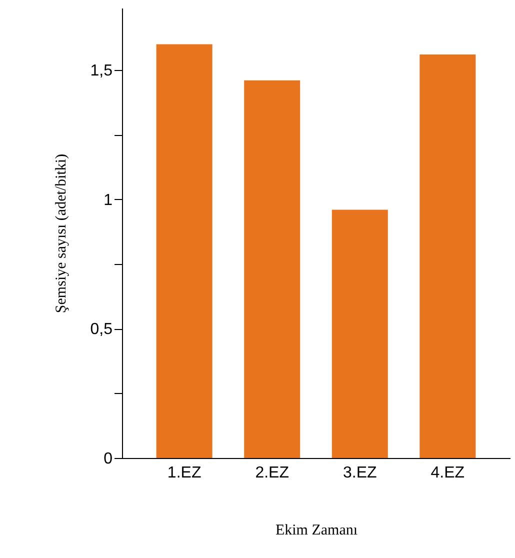 Image resolution: width=515 pixels, height=558 pixels. What do you see at coordinates (101, 329) in the screenshot?
I see `y-tick-label: 0,5` at bounding box center [101, 329].